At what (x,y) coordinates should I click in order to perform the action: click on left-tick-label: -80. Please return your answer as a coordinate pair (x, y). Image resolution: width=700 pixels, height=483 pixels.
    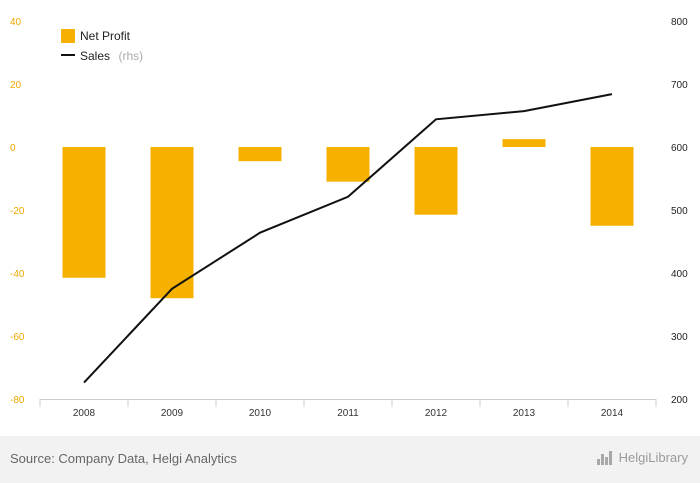
    Looking at the image, I should click on (17, 400).